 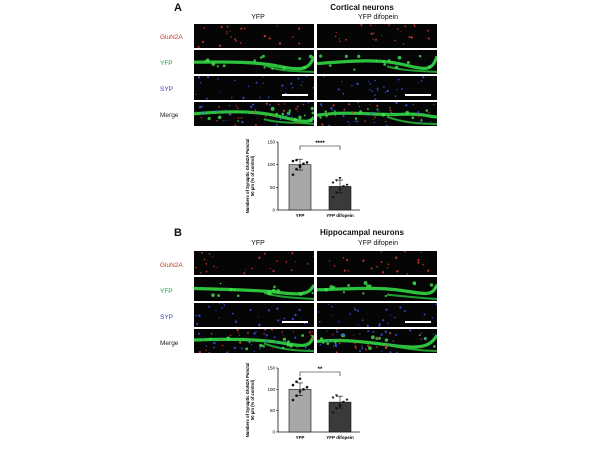 I want to click on panel-b-x-tick-label: YFP difopein, so click(x=340, y=437).